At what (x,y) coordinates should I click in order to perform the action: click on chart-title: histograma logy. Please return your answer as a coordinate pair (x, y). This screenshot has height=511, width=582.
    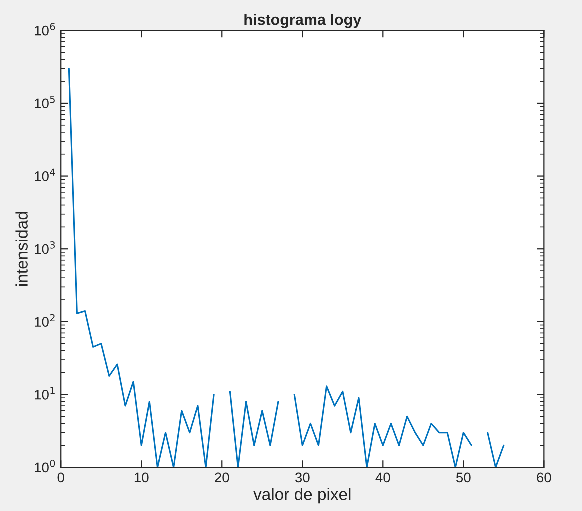
    Looking at the image, I should click on (303, 21).